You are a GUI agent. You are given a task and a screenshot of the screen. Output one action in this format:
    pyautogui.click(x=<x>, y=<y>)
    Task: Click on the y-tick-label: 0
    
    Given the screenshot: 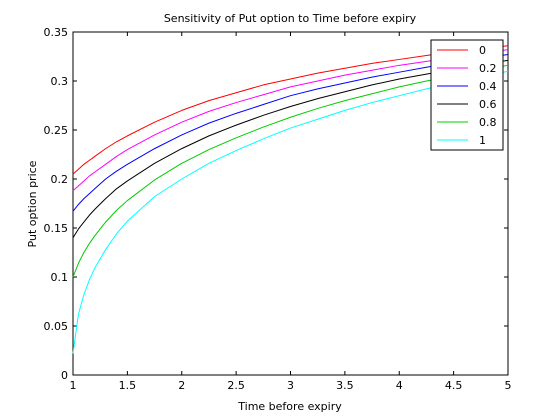 What is the action you would take?
    pyautogui.click(x=64, y=375)
    